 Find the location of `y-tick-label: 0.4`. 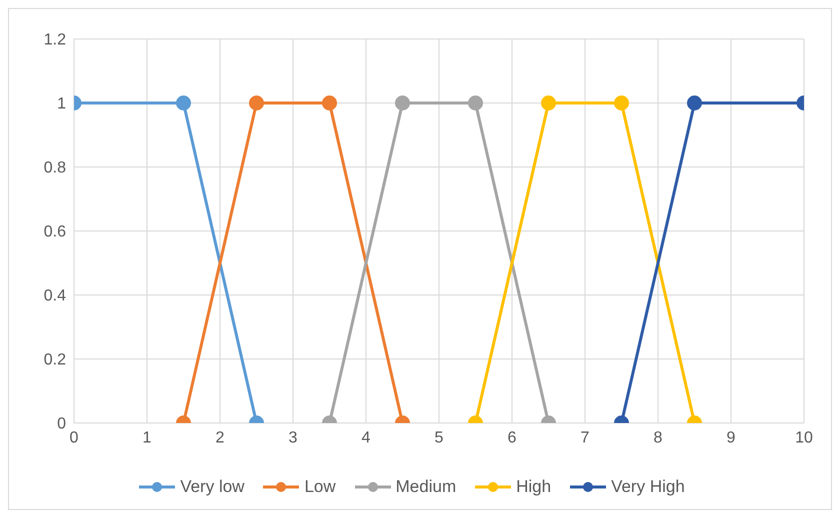

y-tick-label: 0.4 is located at coordinates (55, 296).